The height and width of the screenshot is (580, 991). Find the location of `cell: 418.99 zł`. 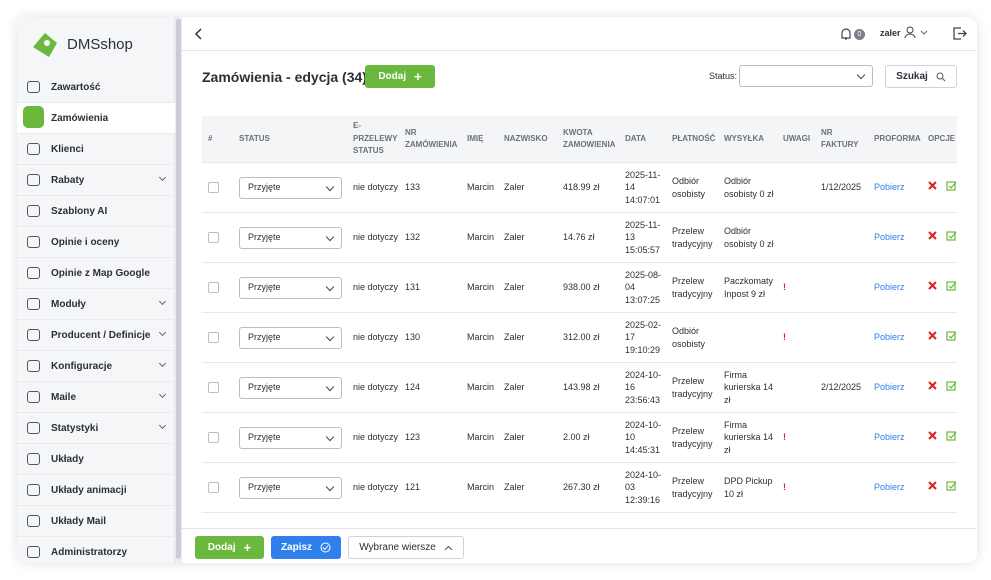

cell: 418.99 zł is located at coordinates (588, 187).